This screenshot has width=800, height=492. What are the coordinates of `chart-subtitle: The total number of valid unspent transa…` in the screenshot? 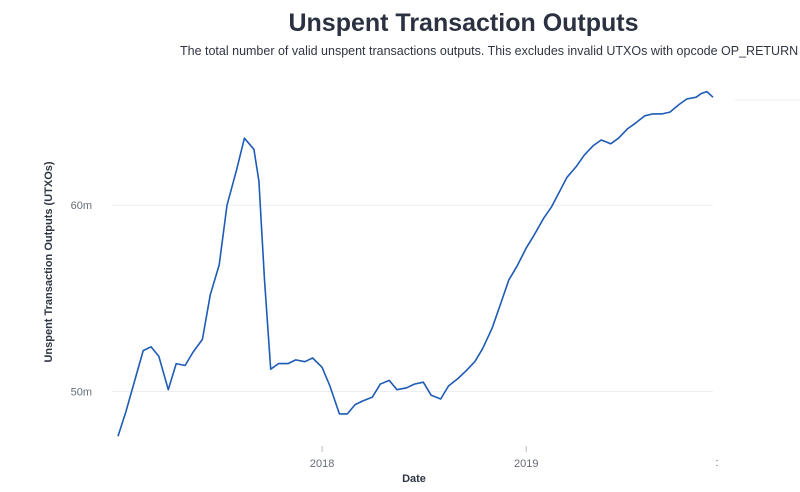 It's located at (489, 51).